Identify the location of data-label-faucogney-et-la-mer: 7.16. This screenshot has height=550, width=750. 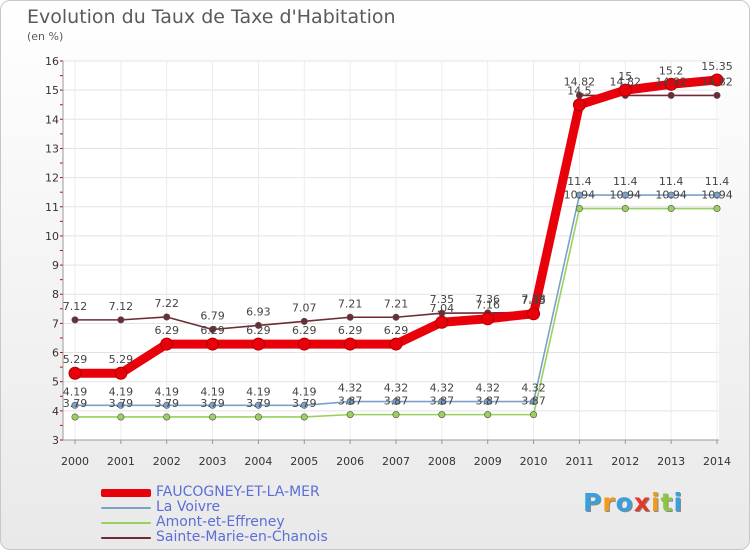
(487, 305).